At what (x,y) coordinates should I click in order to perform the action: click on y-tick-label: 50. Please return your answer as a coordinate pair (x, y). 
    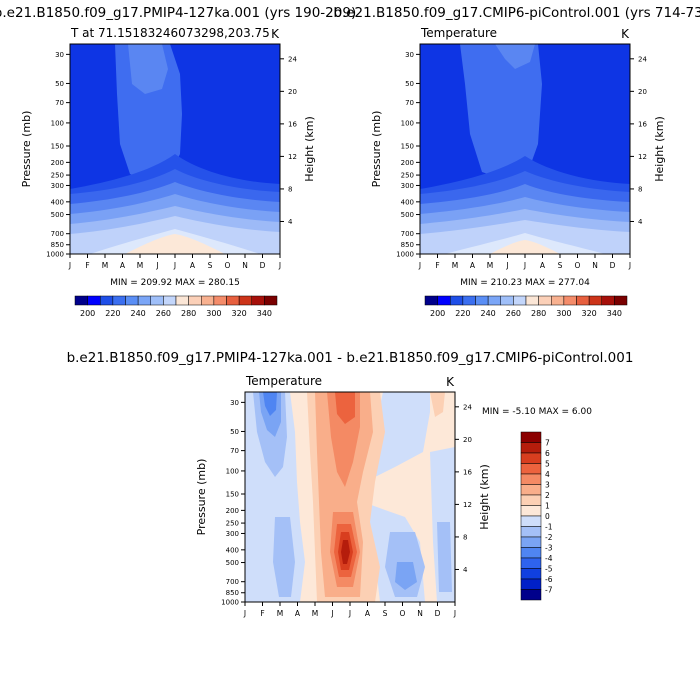
    Looking at the image, I should click on (409, 84).